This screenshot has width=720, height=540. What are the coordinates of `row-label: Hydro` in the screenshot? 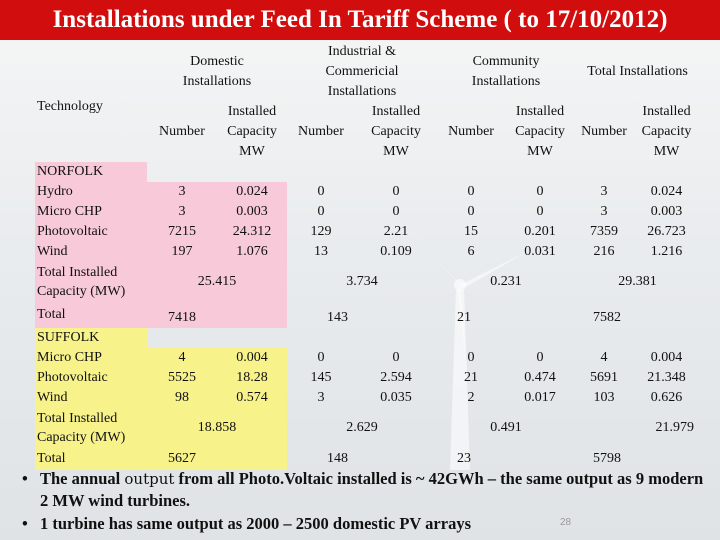 It's located at (91, 192).